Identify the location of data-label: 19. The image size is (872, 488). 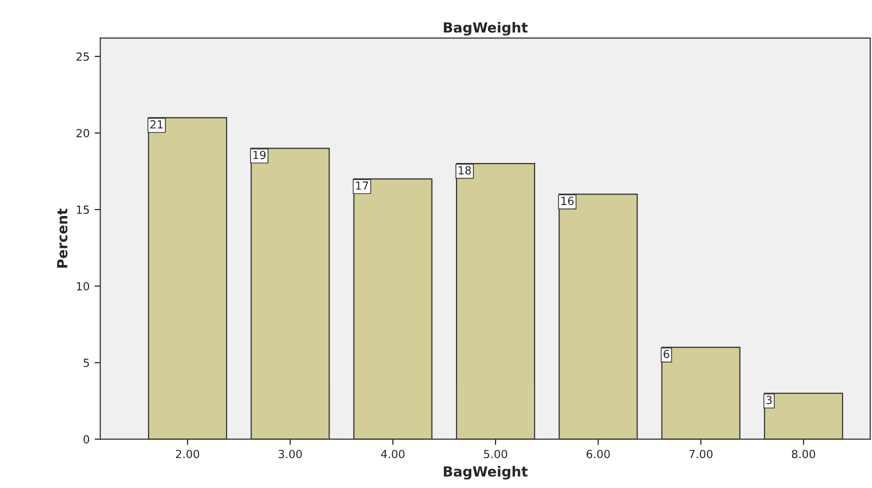
(259, 155).